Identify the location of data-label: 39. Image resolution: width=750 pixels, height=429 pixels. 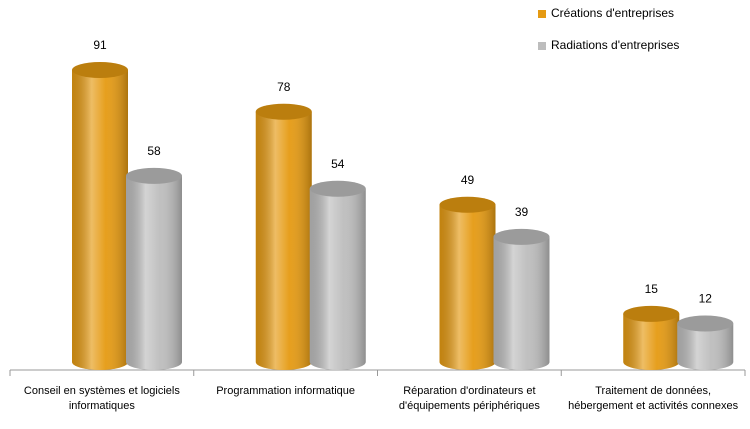
(522, 212).